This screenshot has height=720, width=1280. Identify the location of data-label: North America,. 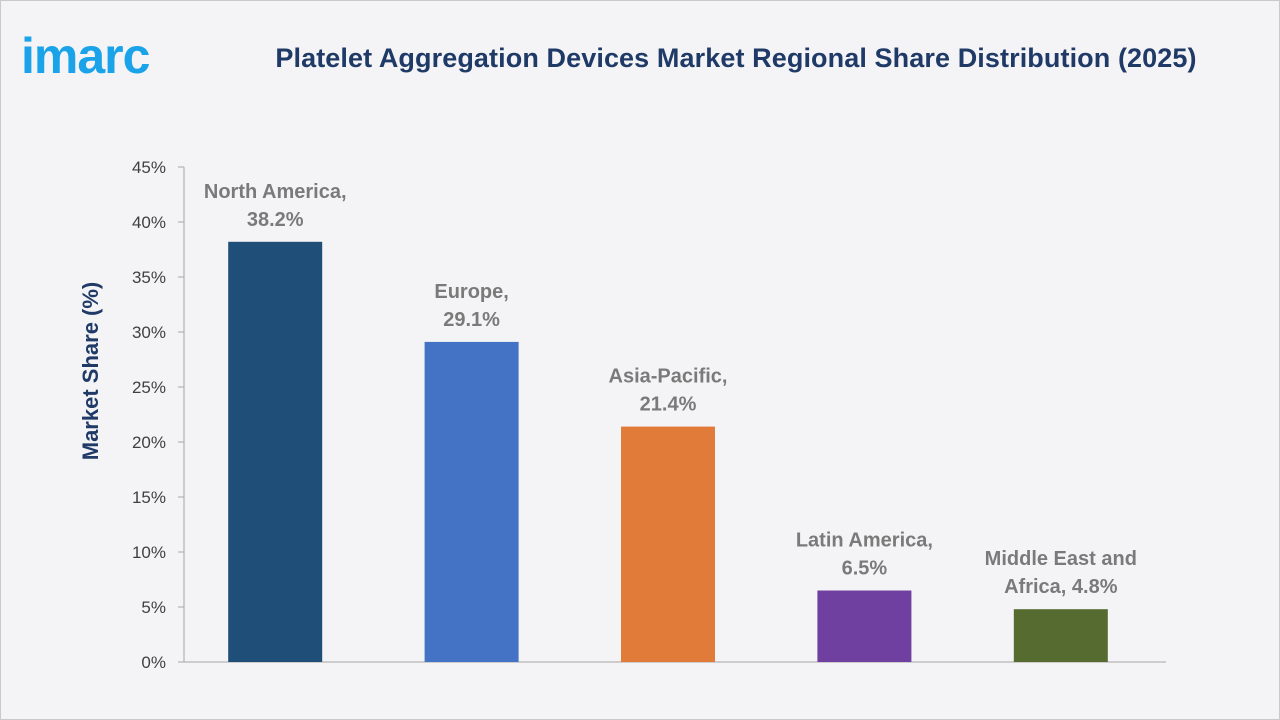
(275, 192).